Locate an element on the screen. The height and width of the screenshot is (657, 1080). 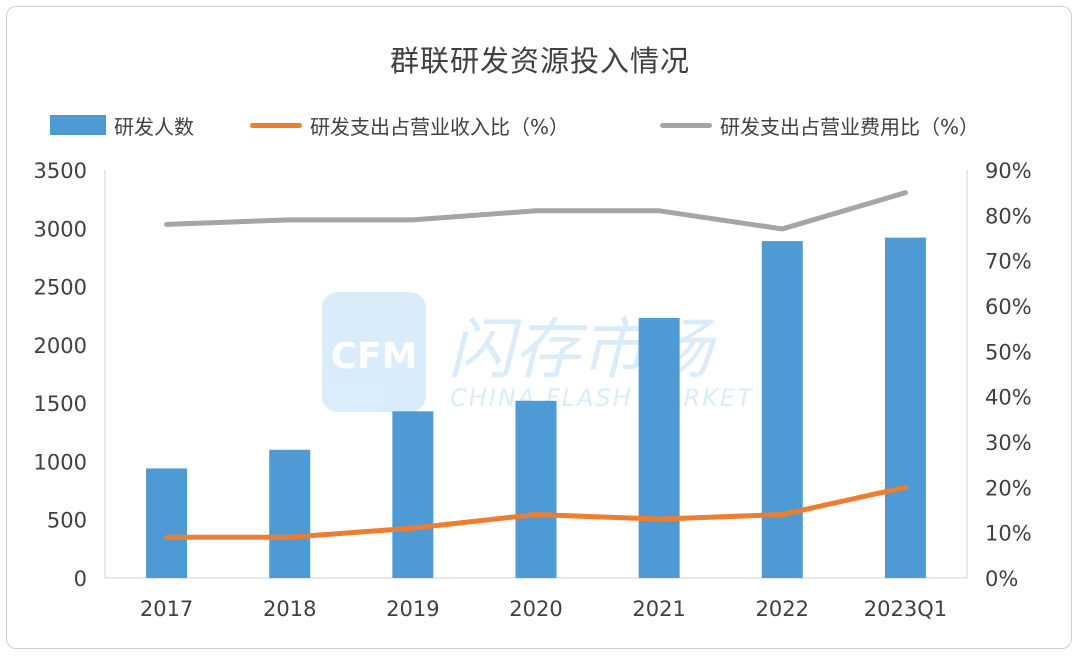
legend-label: 研发支出占营业费用比（%） is located at coordinates (850, 126).